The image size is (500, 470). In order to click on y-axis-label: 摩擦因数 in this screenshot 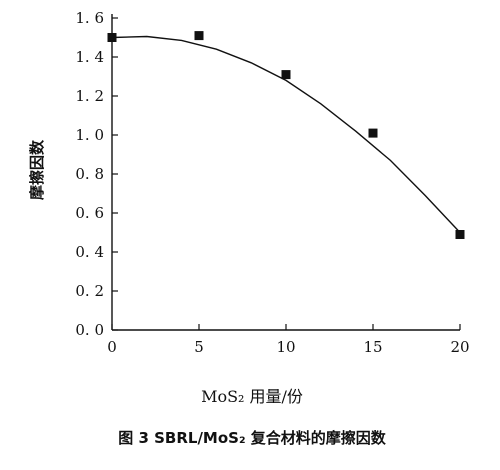, I will do `click(37, 169)`.